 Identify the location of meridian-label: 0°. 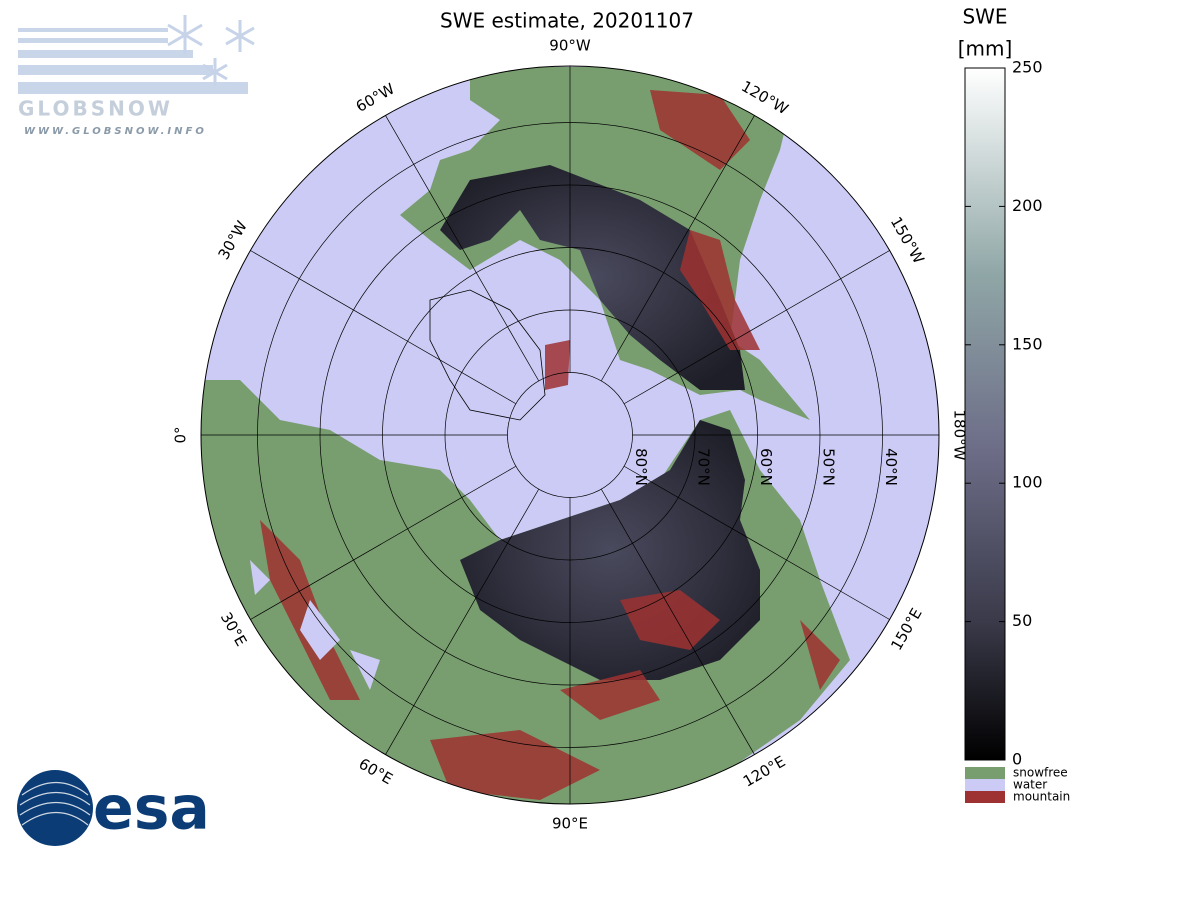
(181, 434).